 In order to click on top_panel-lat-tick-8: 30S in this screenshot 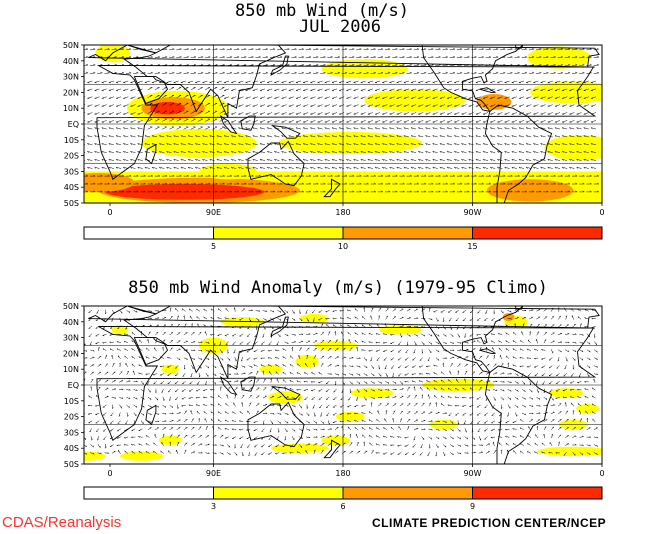, I will do `click(71, 171)`.